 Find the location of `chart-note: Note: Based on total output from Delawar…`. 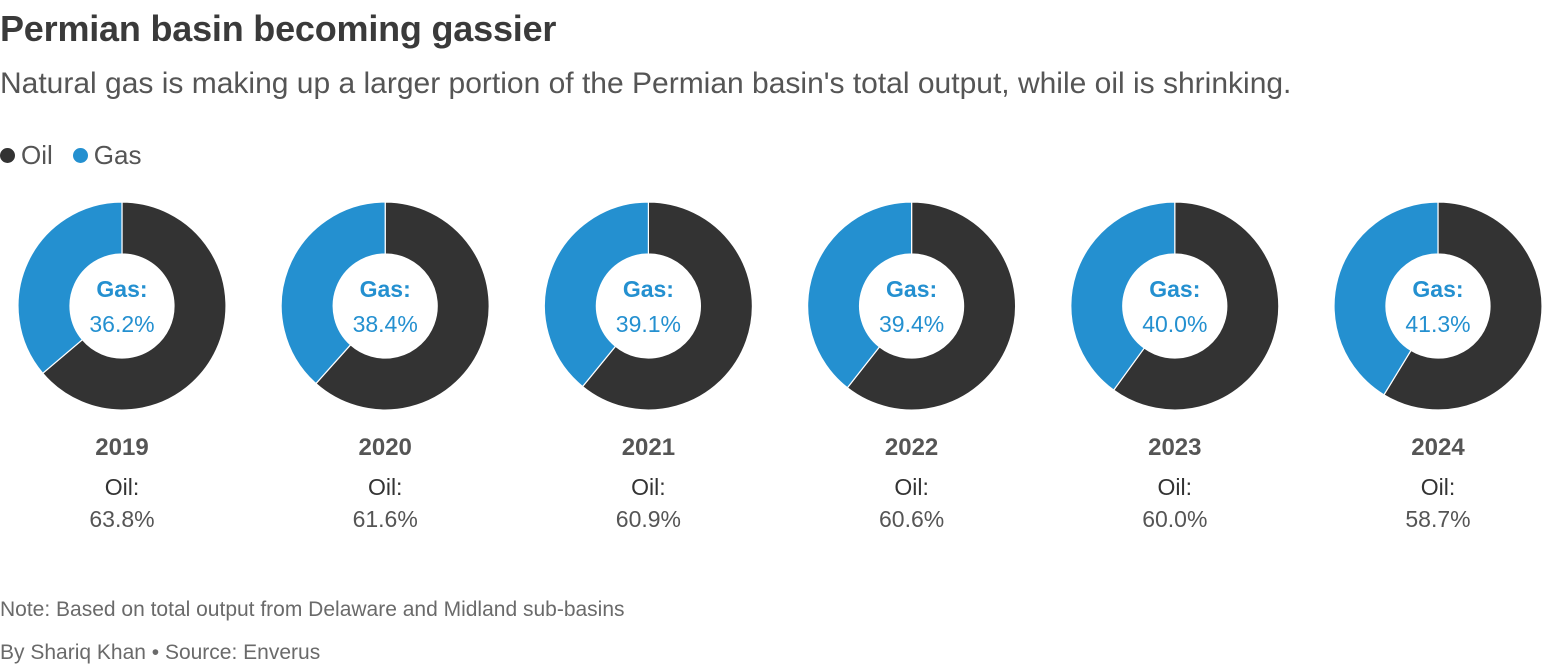

chart-note: Note: Based on total output from Delawar… is located at coordinates (312, 609).